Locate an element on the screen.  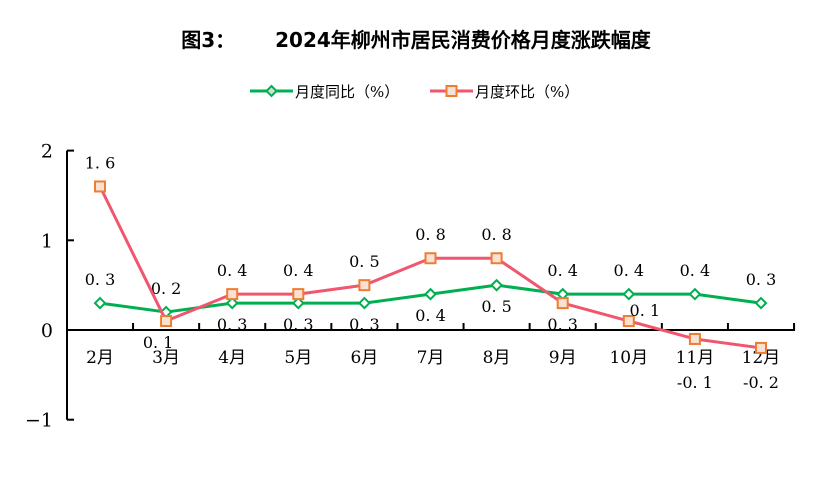
title-text: 2024年柳州市居民消费价格月度涨跌幅度 is located at coordinates (463, 40).